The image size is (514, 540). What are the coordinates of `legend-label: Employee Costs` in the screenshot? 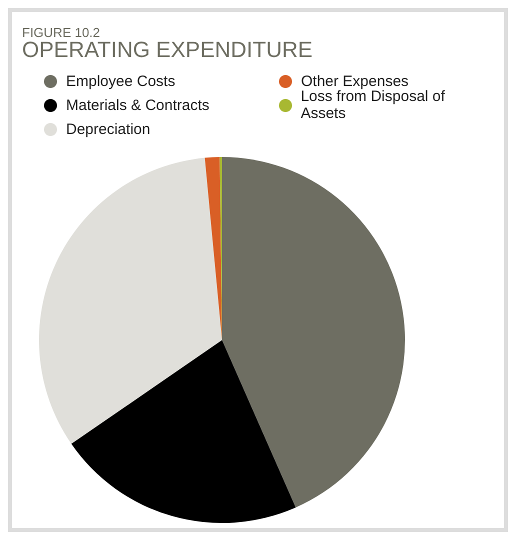 It's located at (121, 81).